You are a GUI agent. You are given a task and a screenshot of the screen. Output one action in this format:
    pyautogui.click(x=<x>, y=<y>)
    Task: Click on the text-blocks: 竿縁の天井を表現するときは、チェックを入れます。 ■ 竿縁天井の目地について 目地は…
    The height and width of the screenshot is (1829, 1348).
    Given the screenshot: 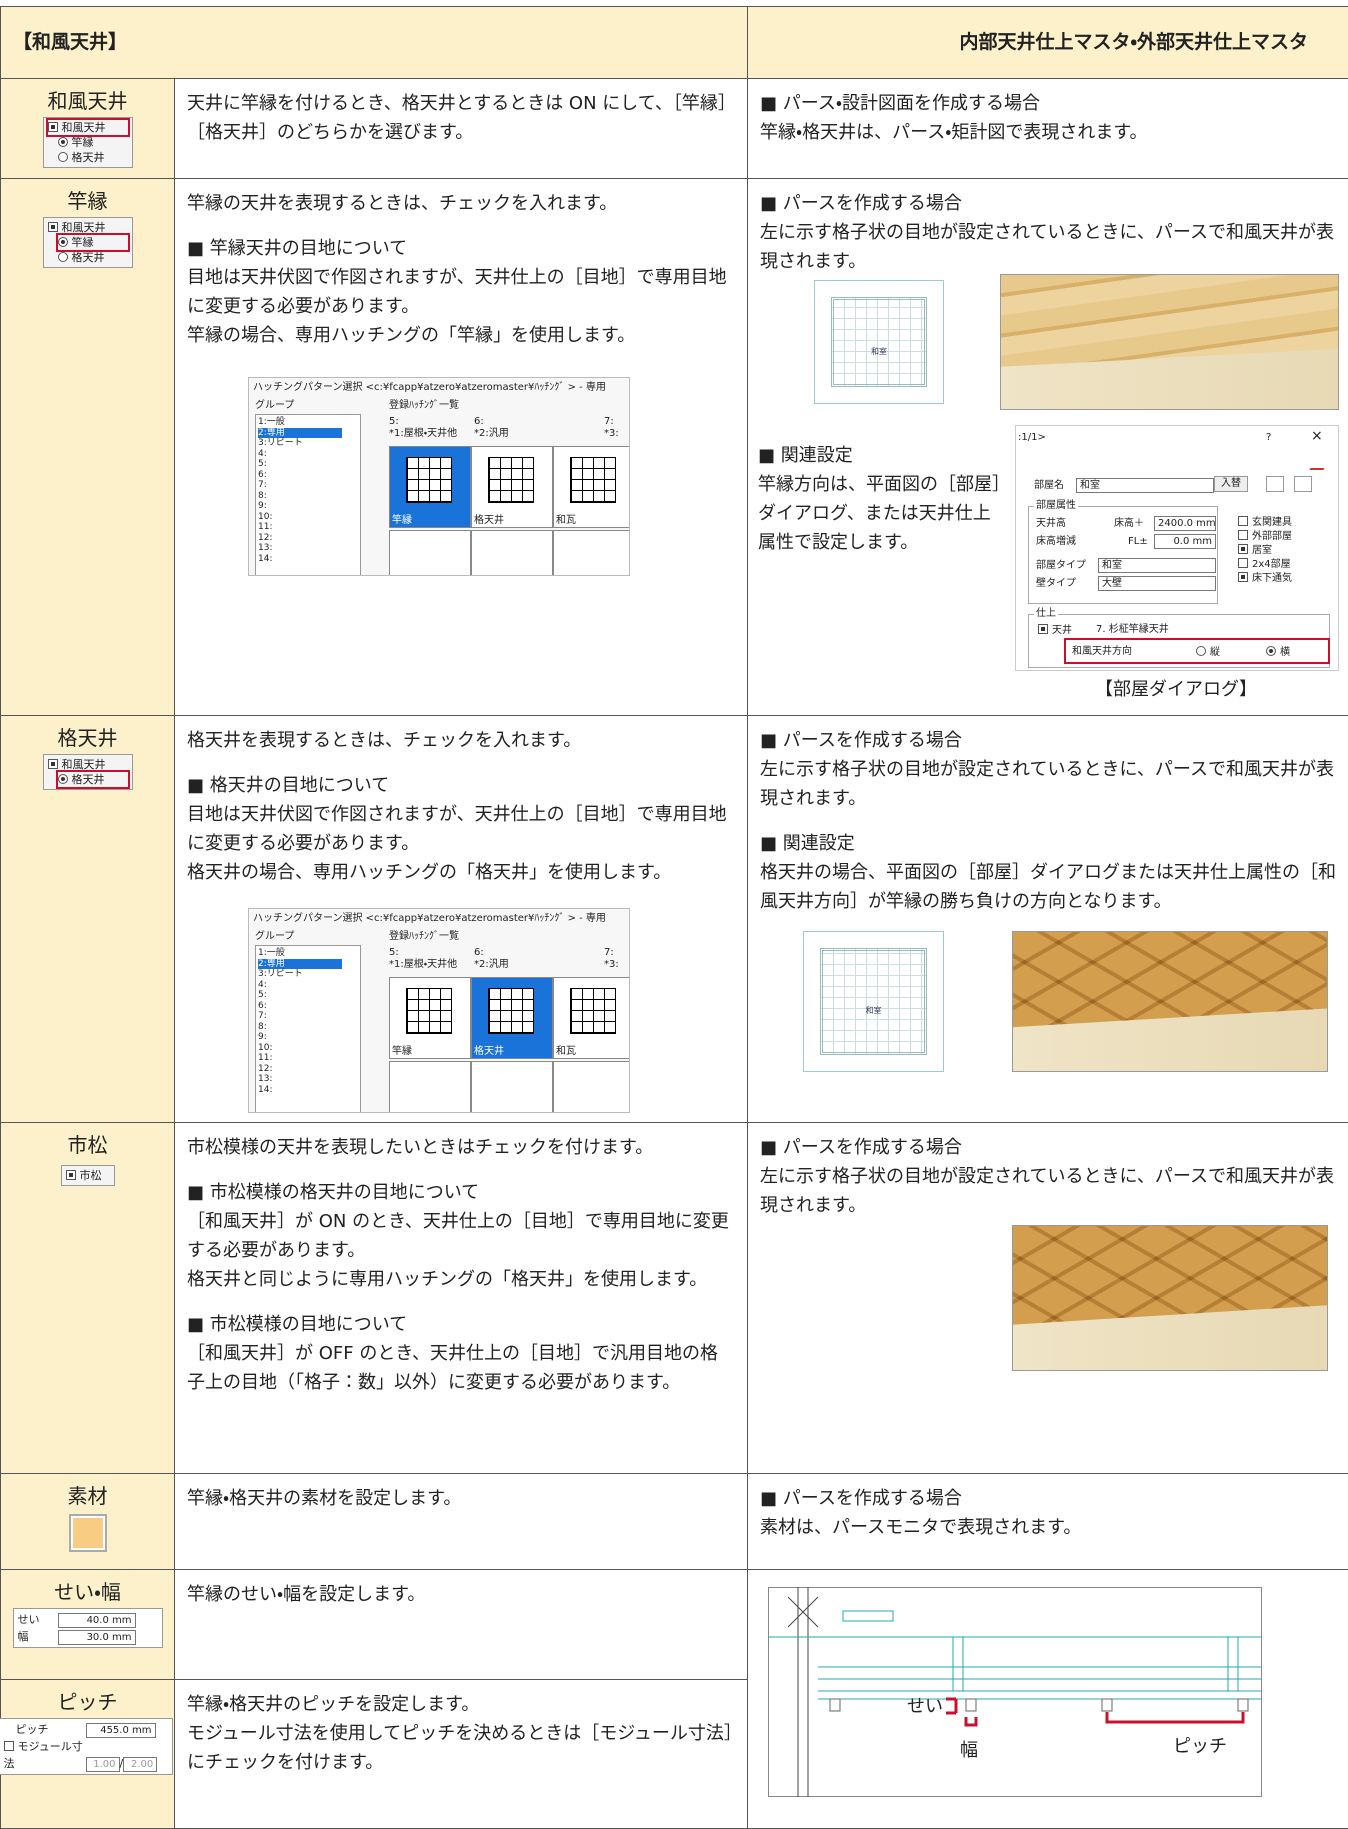 What is the action you would take?
    pyautogui.click(x=461, y=269)
    